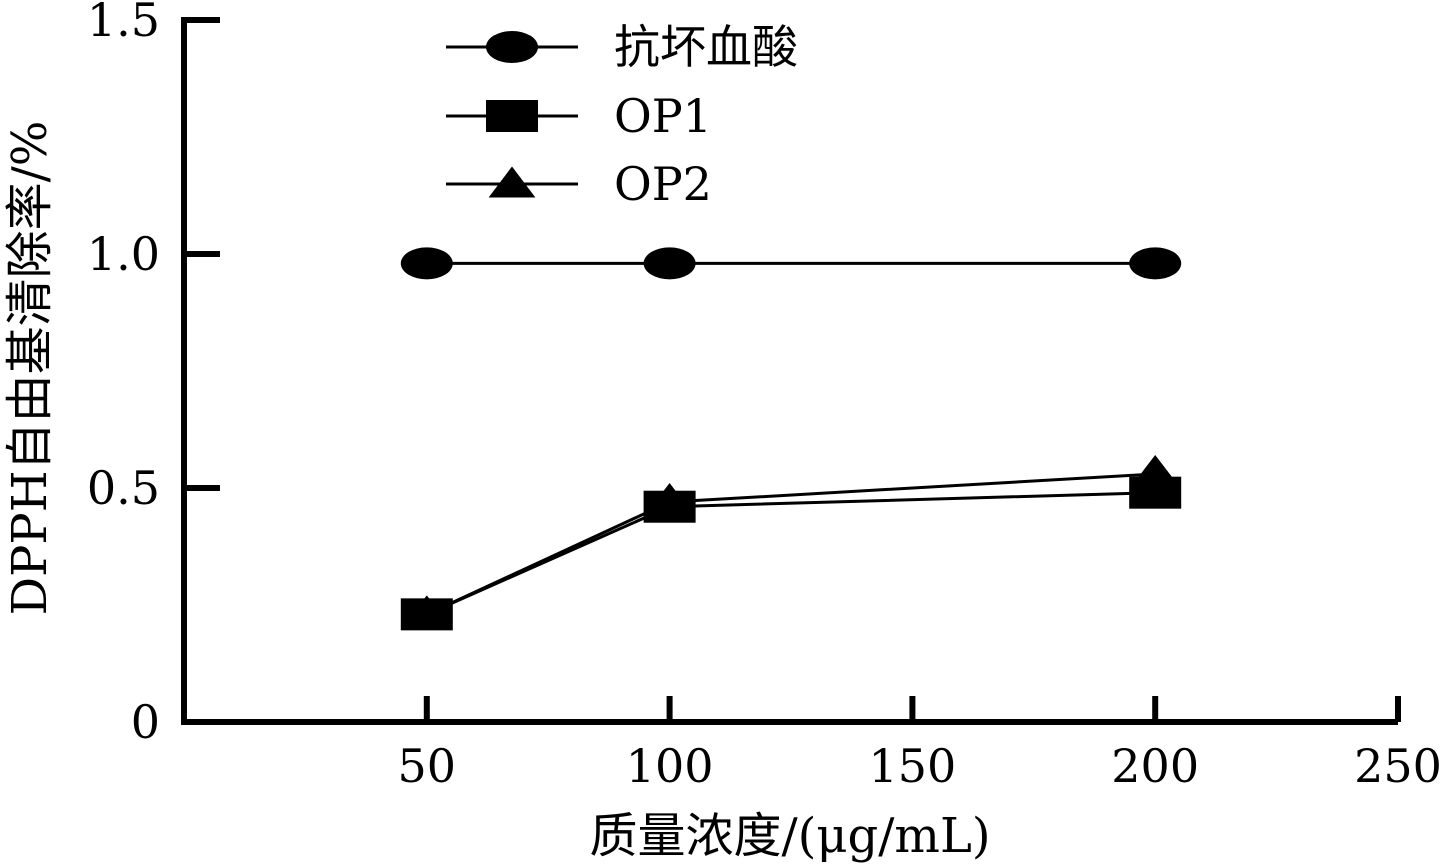  What do you see at coordinates (789, 836) in the screenshot?
I see `x-axis-title: 质量浓度/(μg/mL)` at bounding box center [789, 836].